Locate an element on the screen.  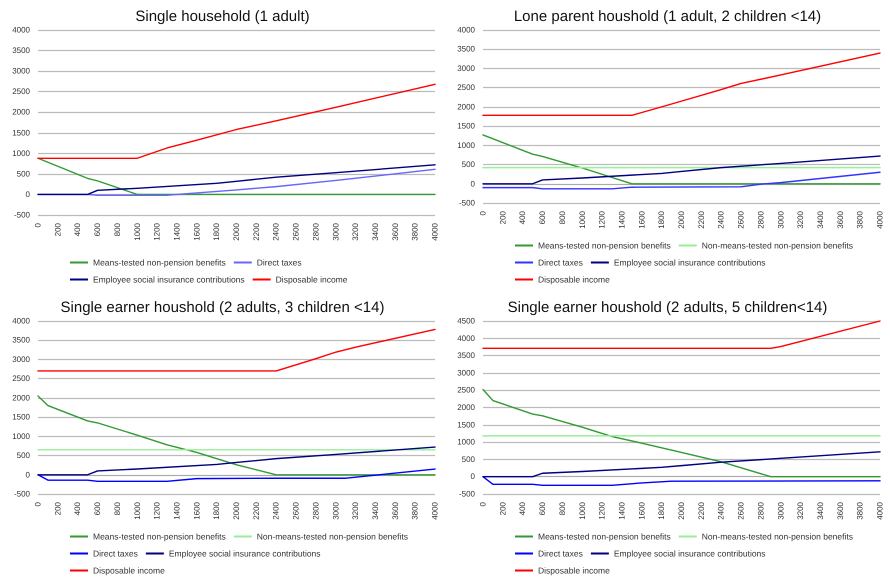
y-tick-label: 2500 is located at coordinates (466, 390).